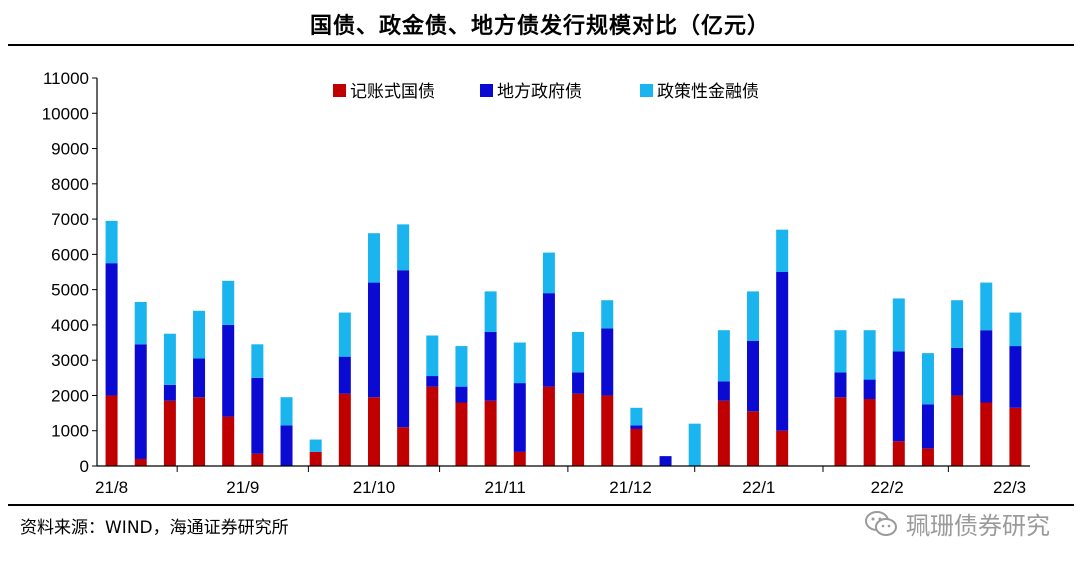 This screenshot has width=1080, height=569. I want to click on legend-label: 地方政府债, so click(539, 92).